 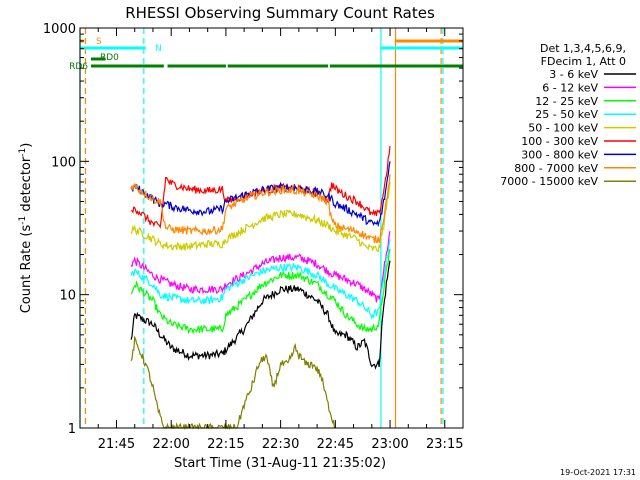 What do you see at coordinates (170, 444) in the screenshot?
I see `x-tick-label-1: 22:00` at bounding box center [170, 444].